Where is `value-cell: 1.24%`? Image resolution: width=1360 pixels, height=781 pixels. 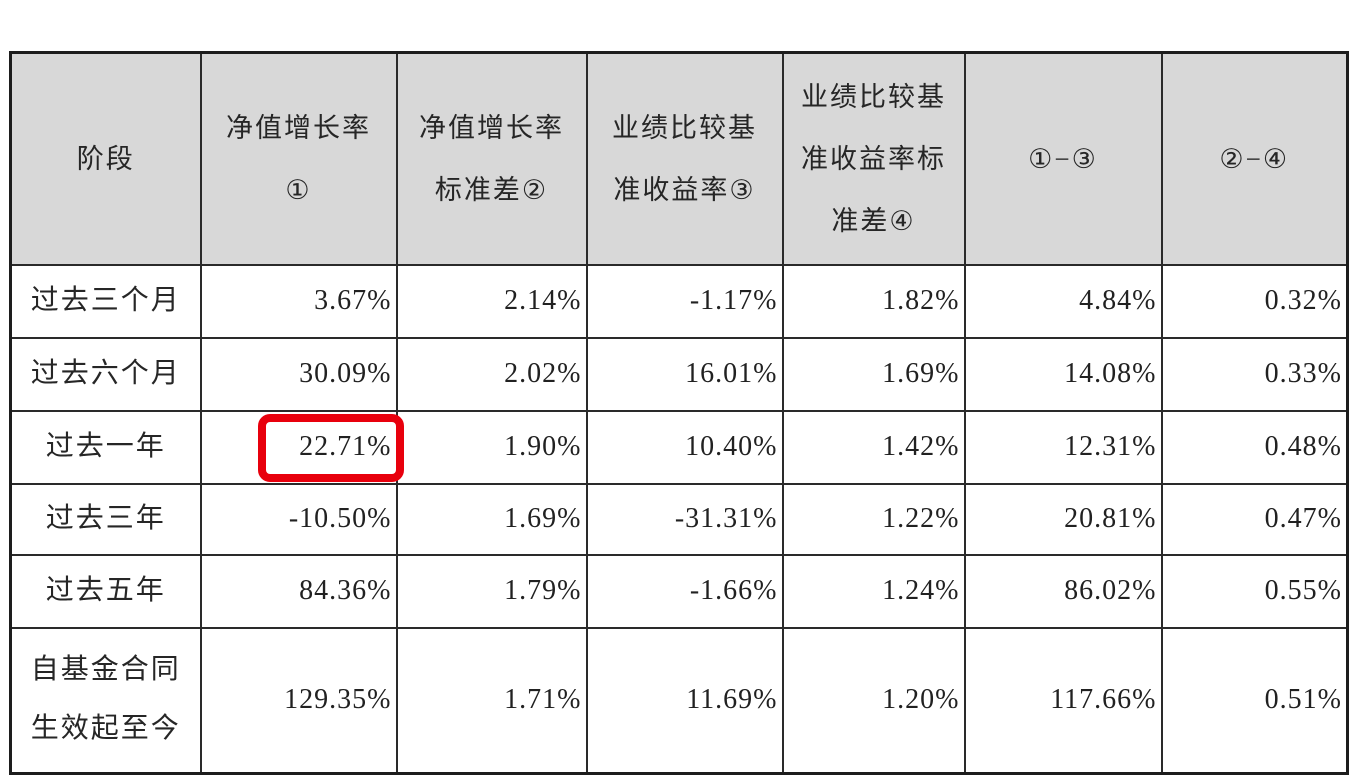
value-cell: 1.24% is located at coordinates (873, 591).